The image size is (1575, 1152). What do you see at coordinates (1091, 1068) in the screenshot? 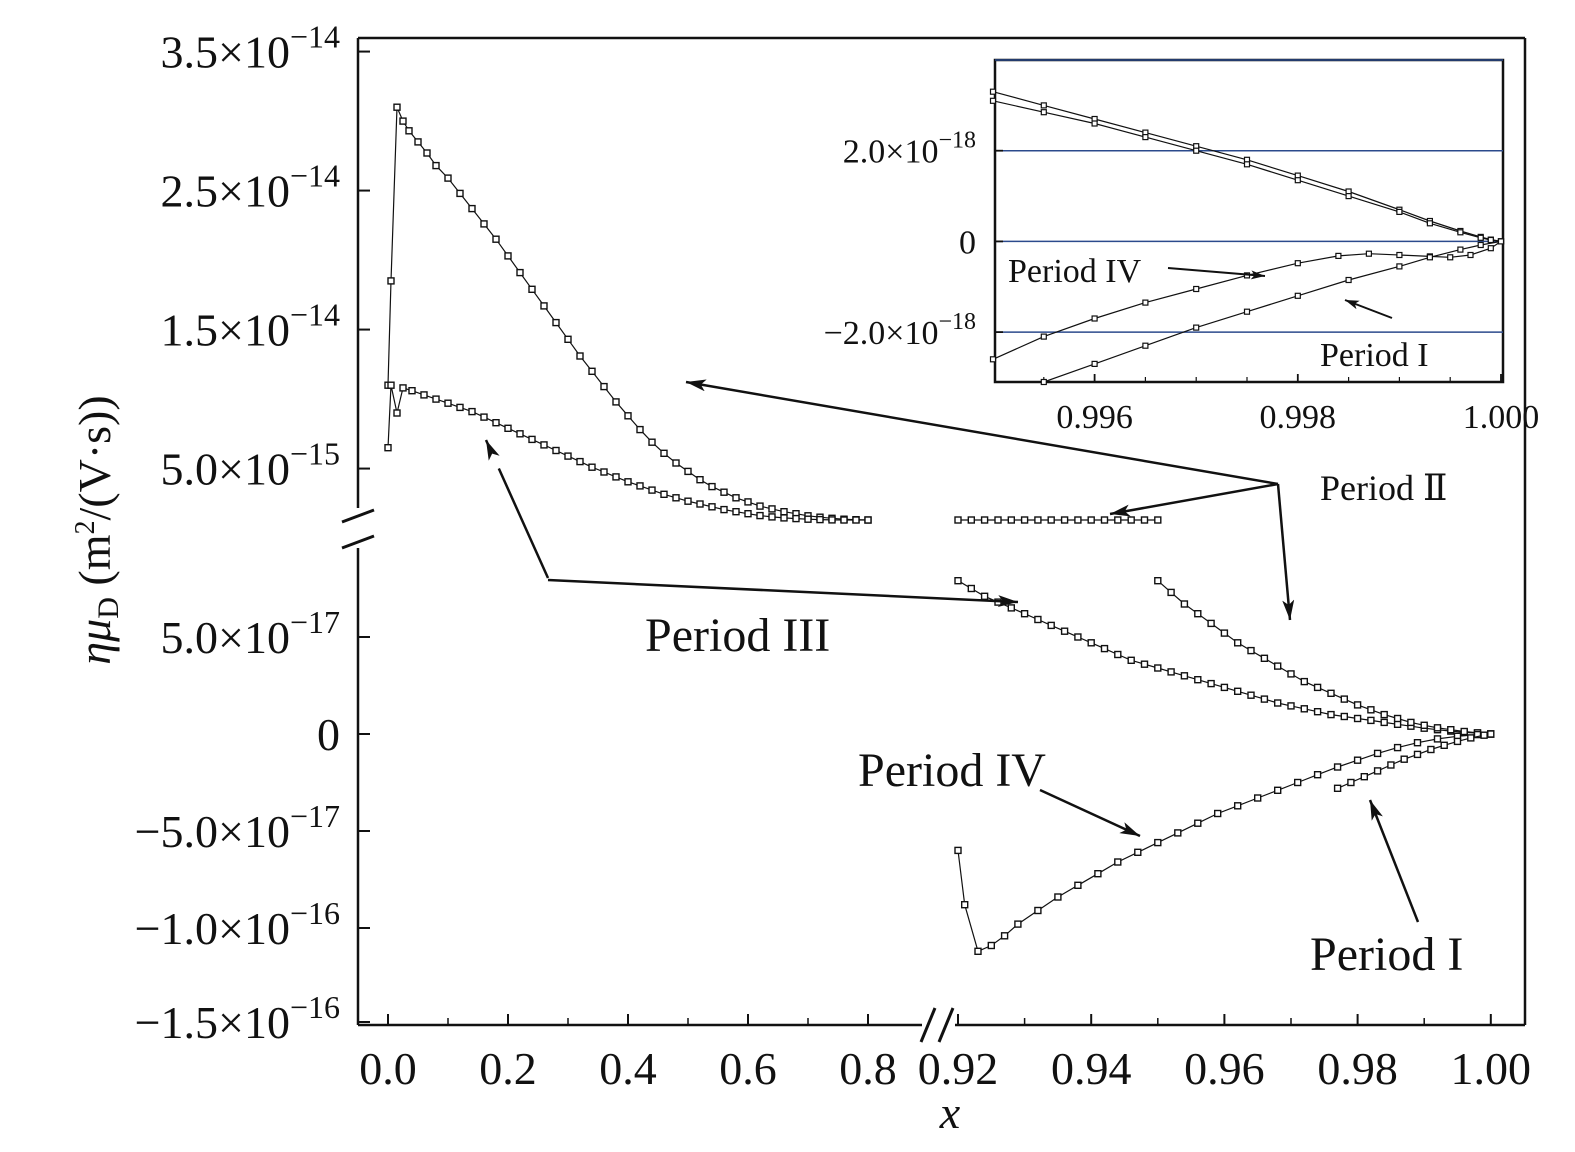
I see `x-tick-label-6: 0.94` at bounding box center [1091, 1068].